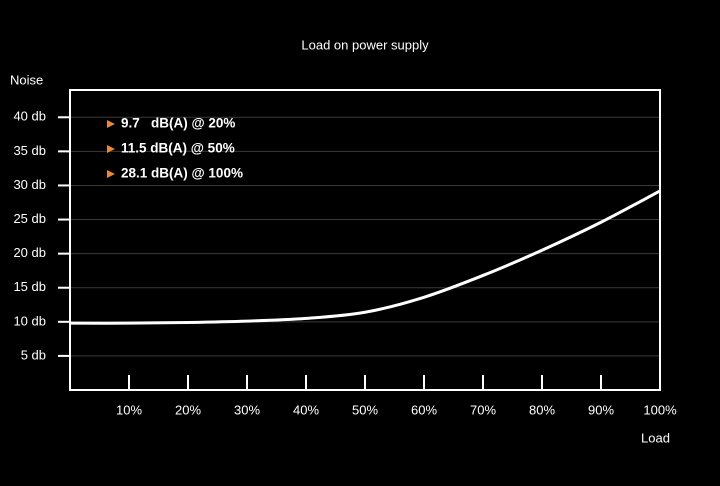 This screenshot has width=720, height=486. Describe the element at coordinates (542, 409) in the screenshot. I see `x-tick-label: 80%` at that location.